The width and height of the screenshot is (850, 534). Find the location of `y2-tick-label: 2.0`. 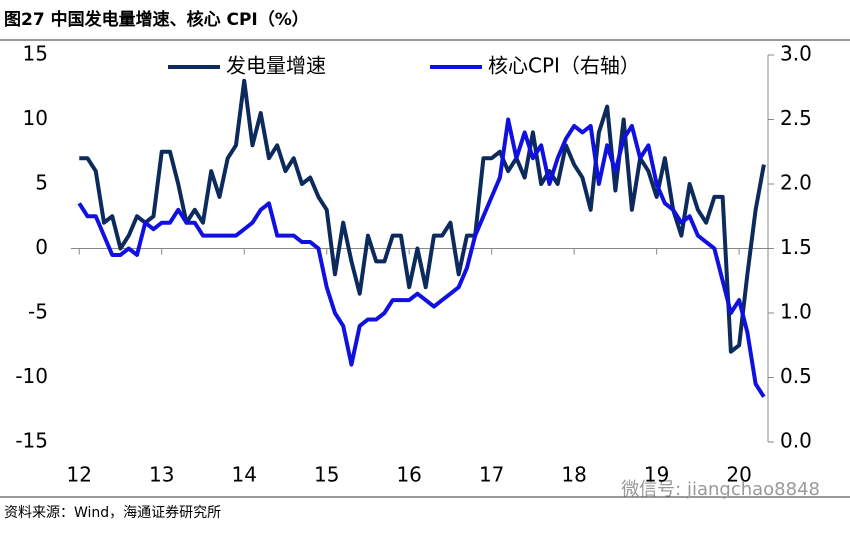

y2-tick-label: 2.0 is located at coordinates (796, 183).